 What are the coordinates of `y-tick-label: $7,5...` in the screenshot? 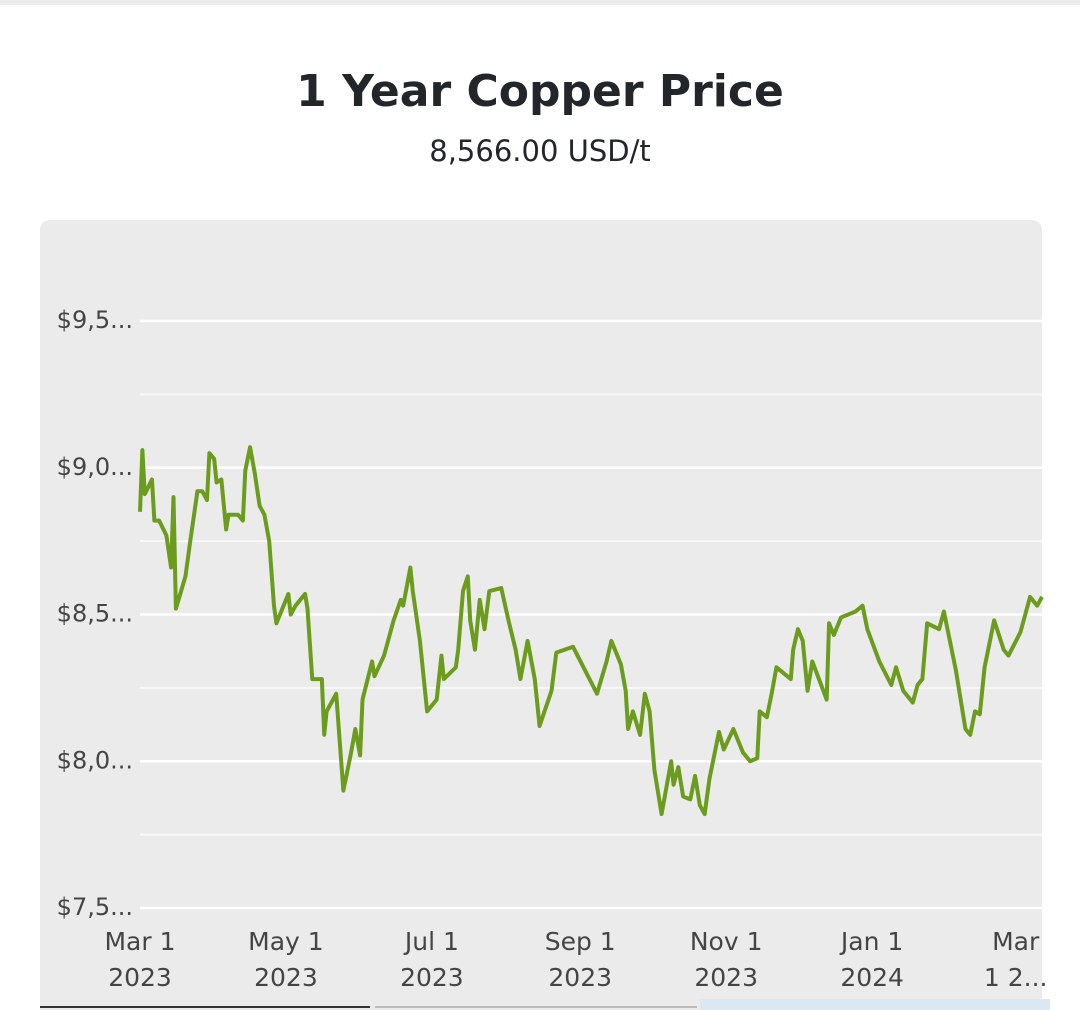 It's located at (95, 907).